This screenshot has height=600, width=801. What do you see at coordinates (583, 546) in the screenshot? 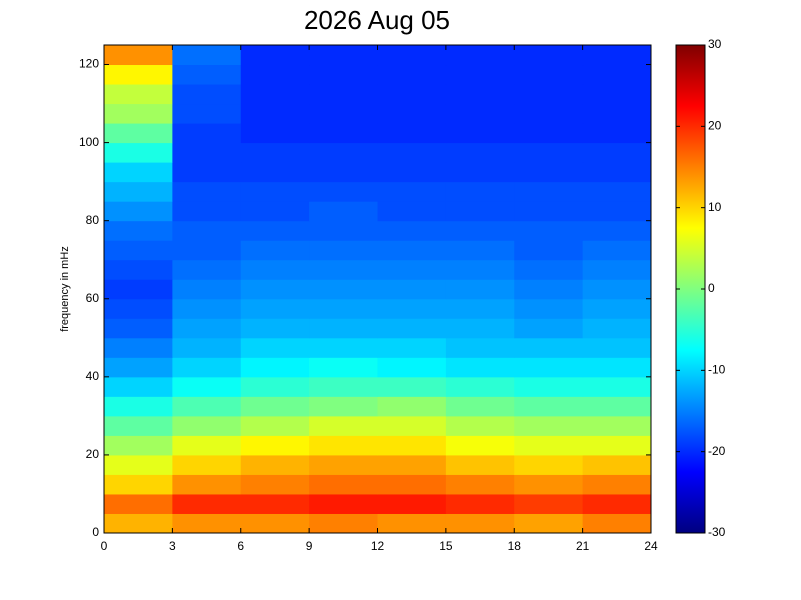
I see `x-tick-label: 21` at bounding box center [583, 546].